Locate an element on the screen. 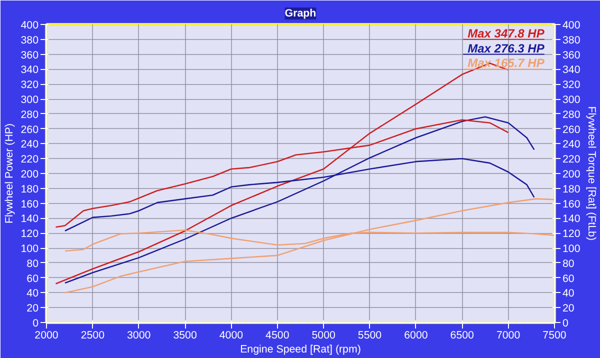  y2-tick-label: 400 is located at coordinates (571, 26).